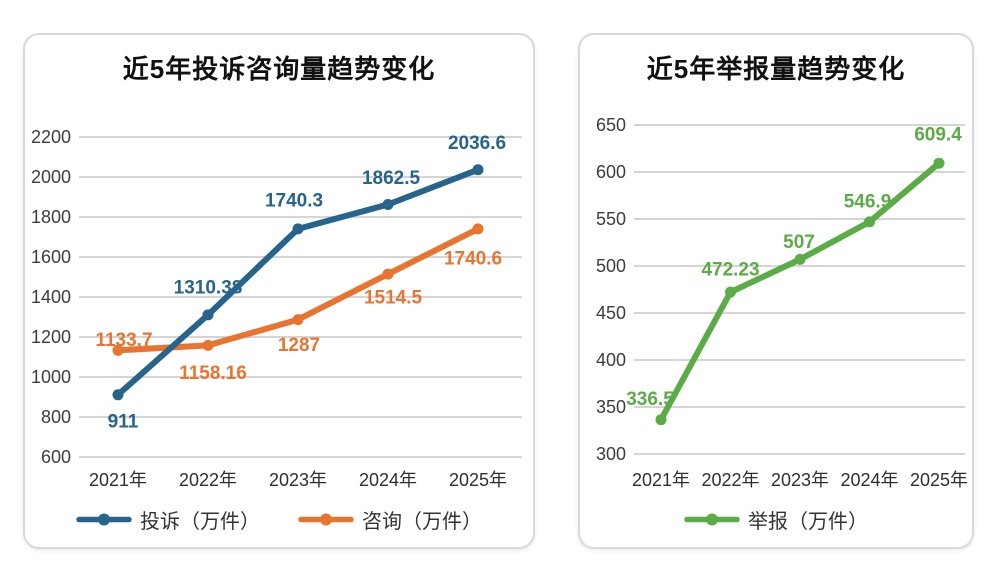 The image size is (996, 567). What do you see at coordinates (51, 177) in the screenshot?
I see `y-tick-label: 2000` at bounding box center [51, 177].